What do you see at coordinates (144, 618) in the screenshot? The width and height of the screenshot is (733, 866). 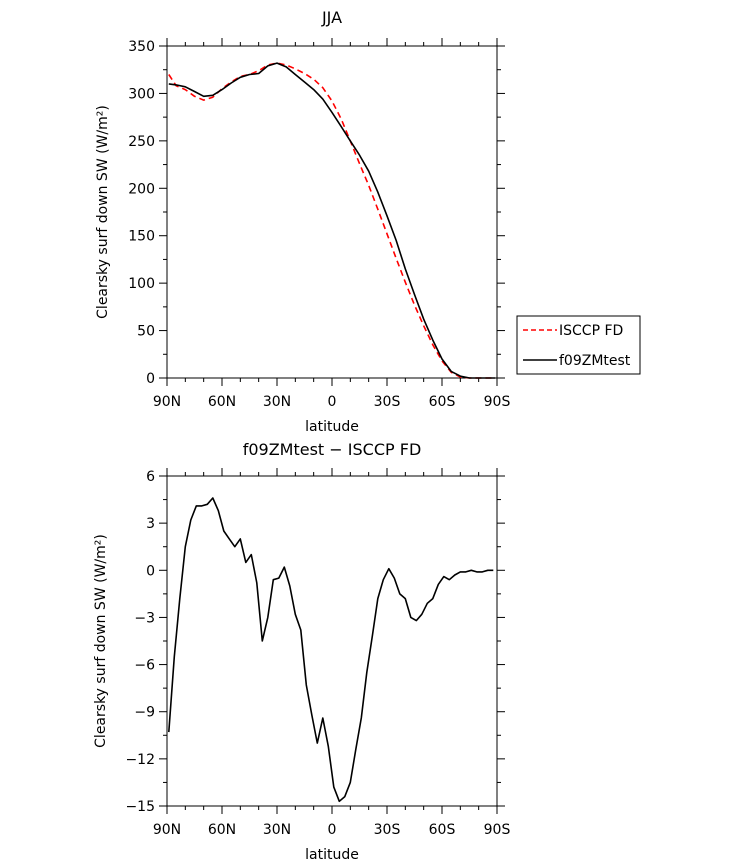 I see `bottom-y-tick-label: −3` at bounding box center [144, 618].